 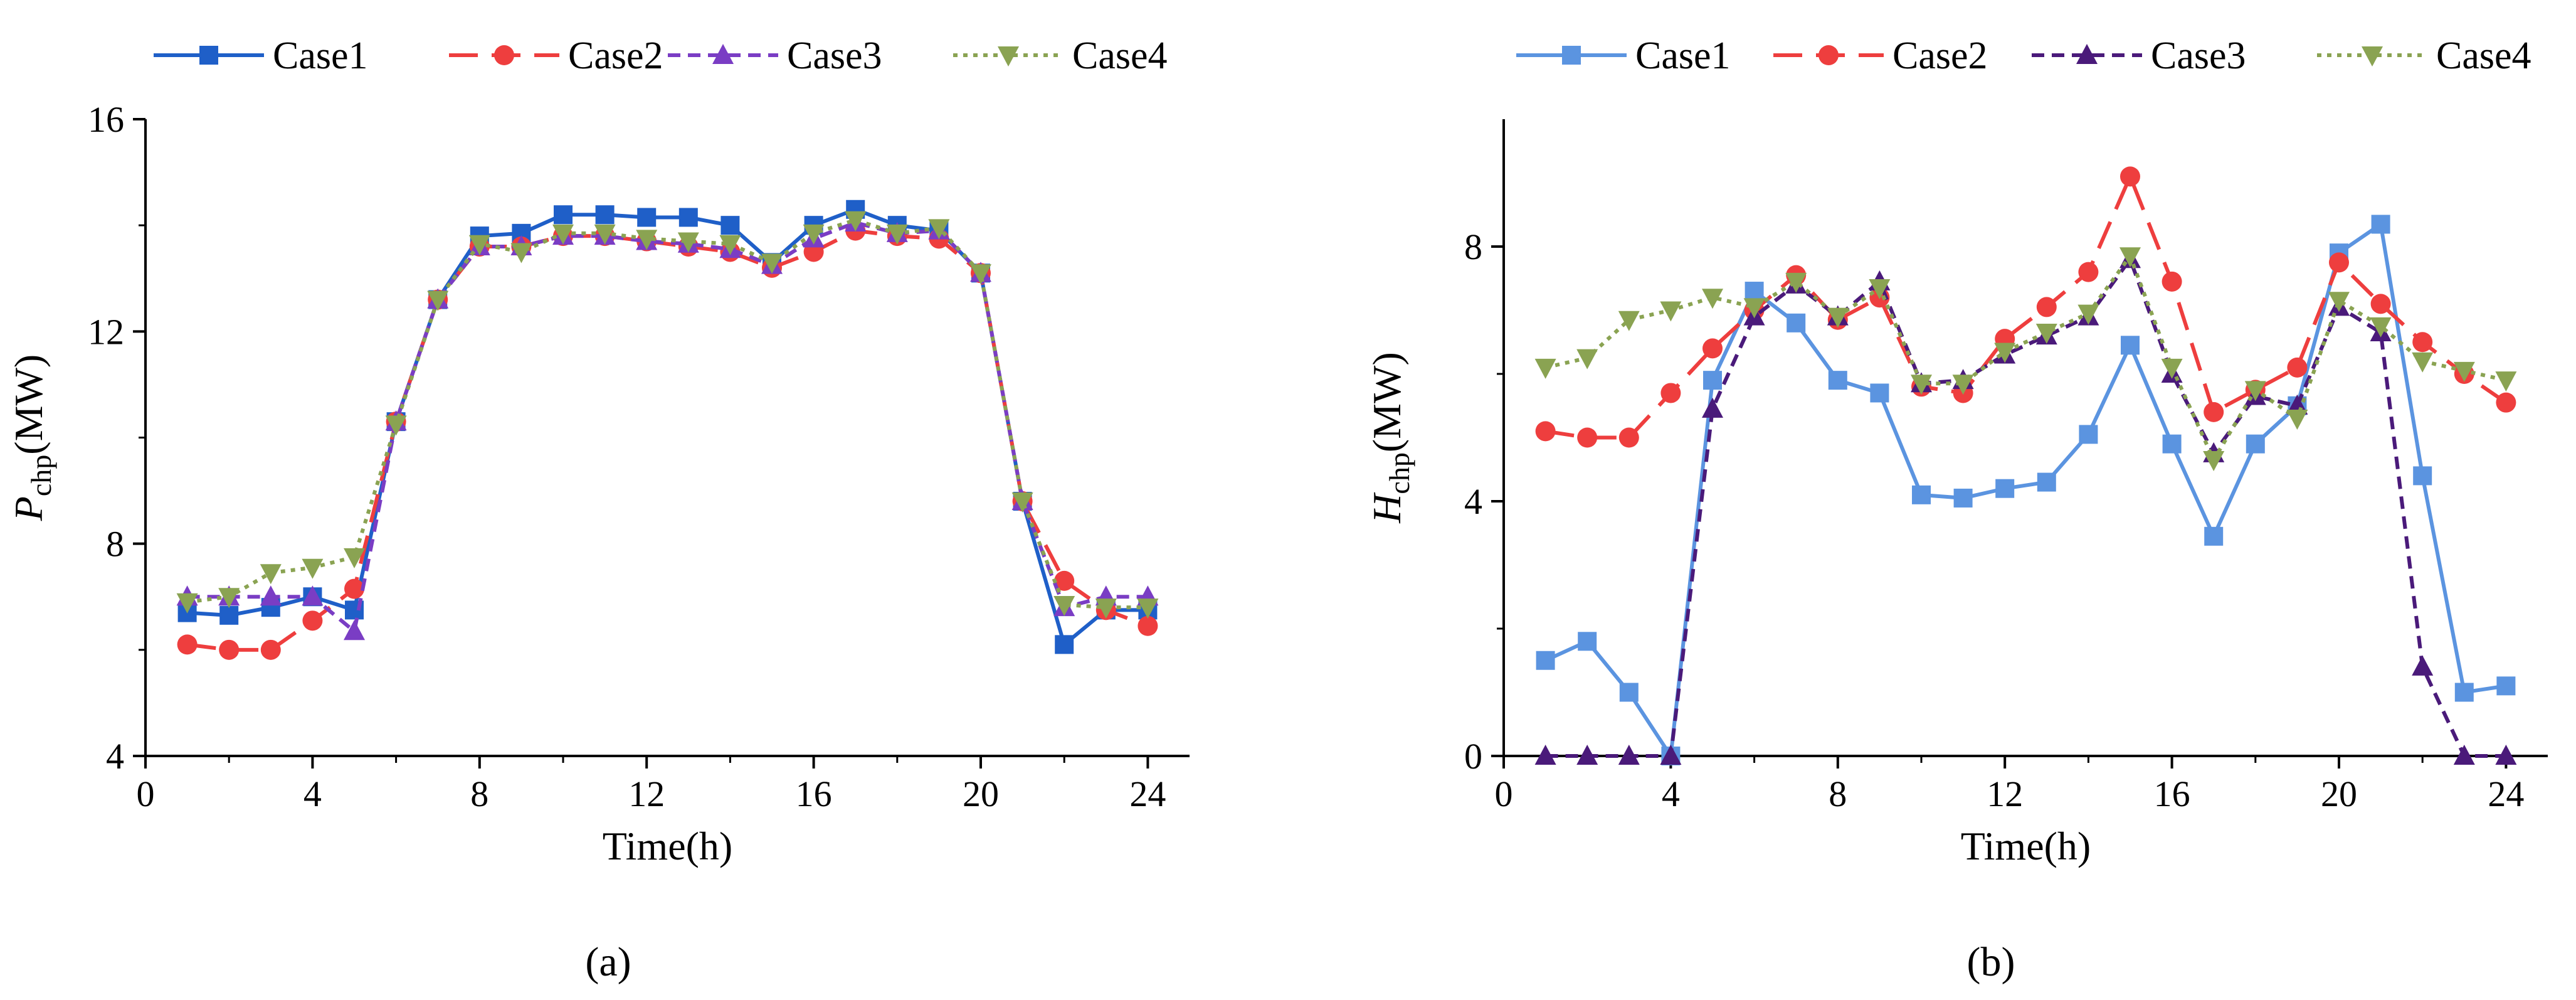 What do you see at coordinates (1991, 962) in the screenshot?
I see `caption-b: (b)` at bounding box center [1991, 962].